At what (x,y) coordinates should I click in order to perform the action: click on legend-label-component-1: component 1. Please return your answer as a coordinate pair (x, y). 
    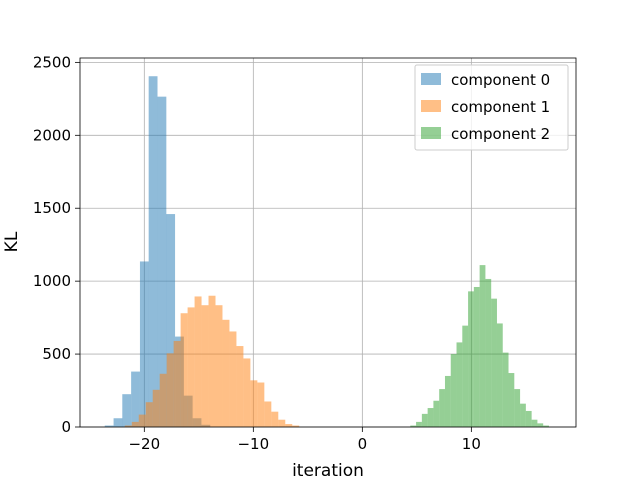
    Looking at the image, I should click on (500, 107).